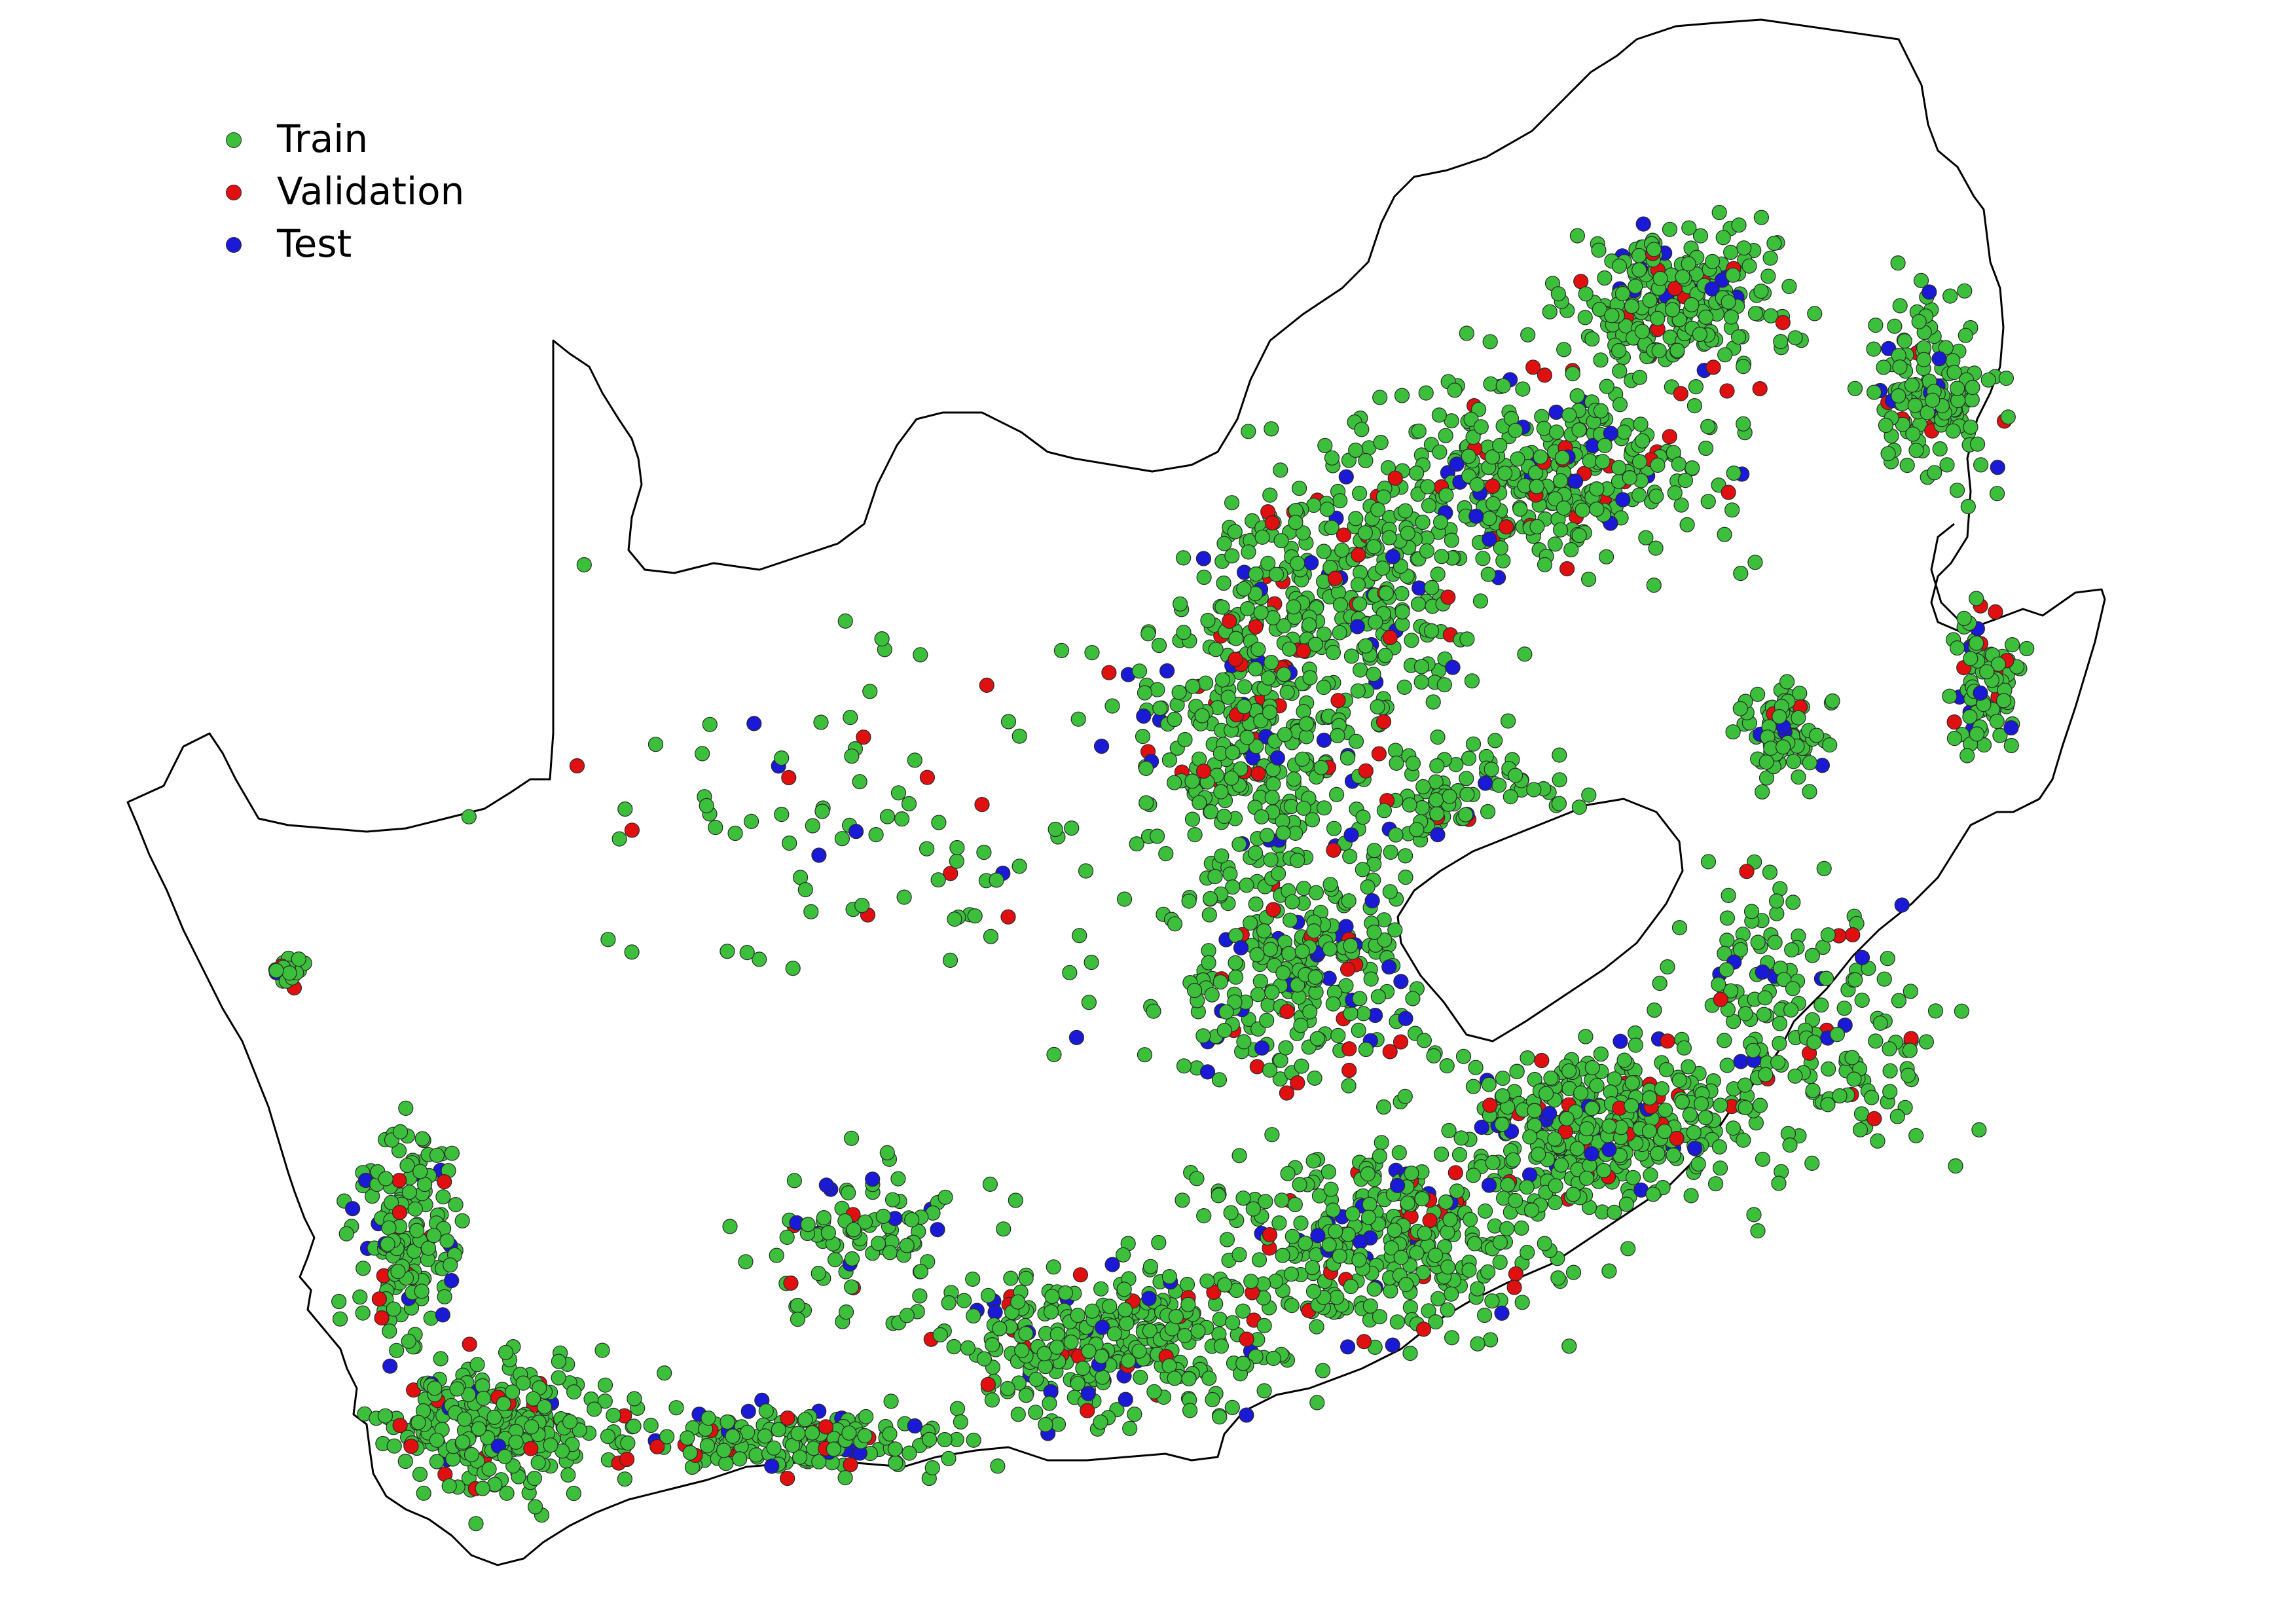 Image resolution: width=2296 pixels, height=1624 pixels. Describe the element at coordinates (1540, 920) in the screenshot. I see `lesotho-outline` at that location.